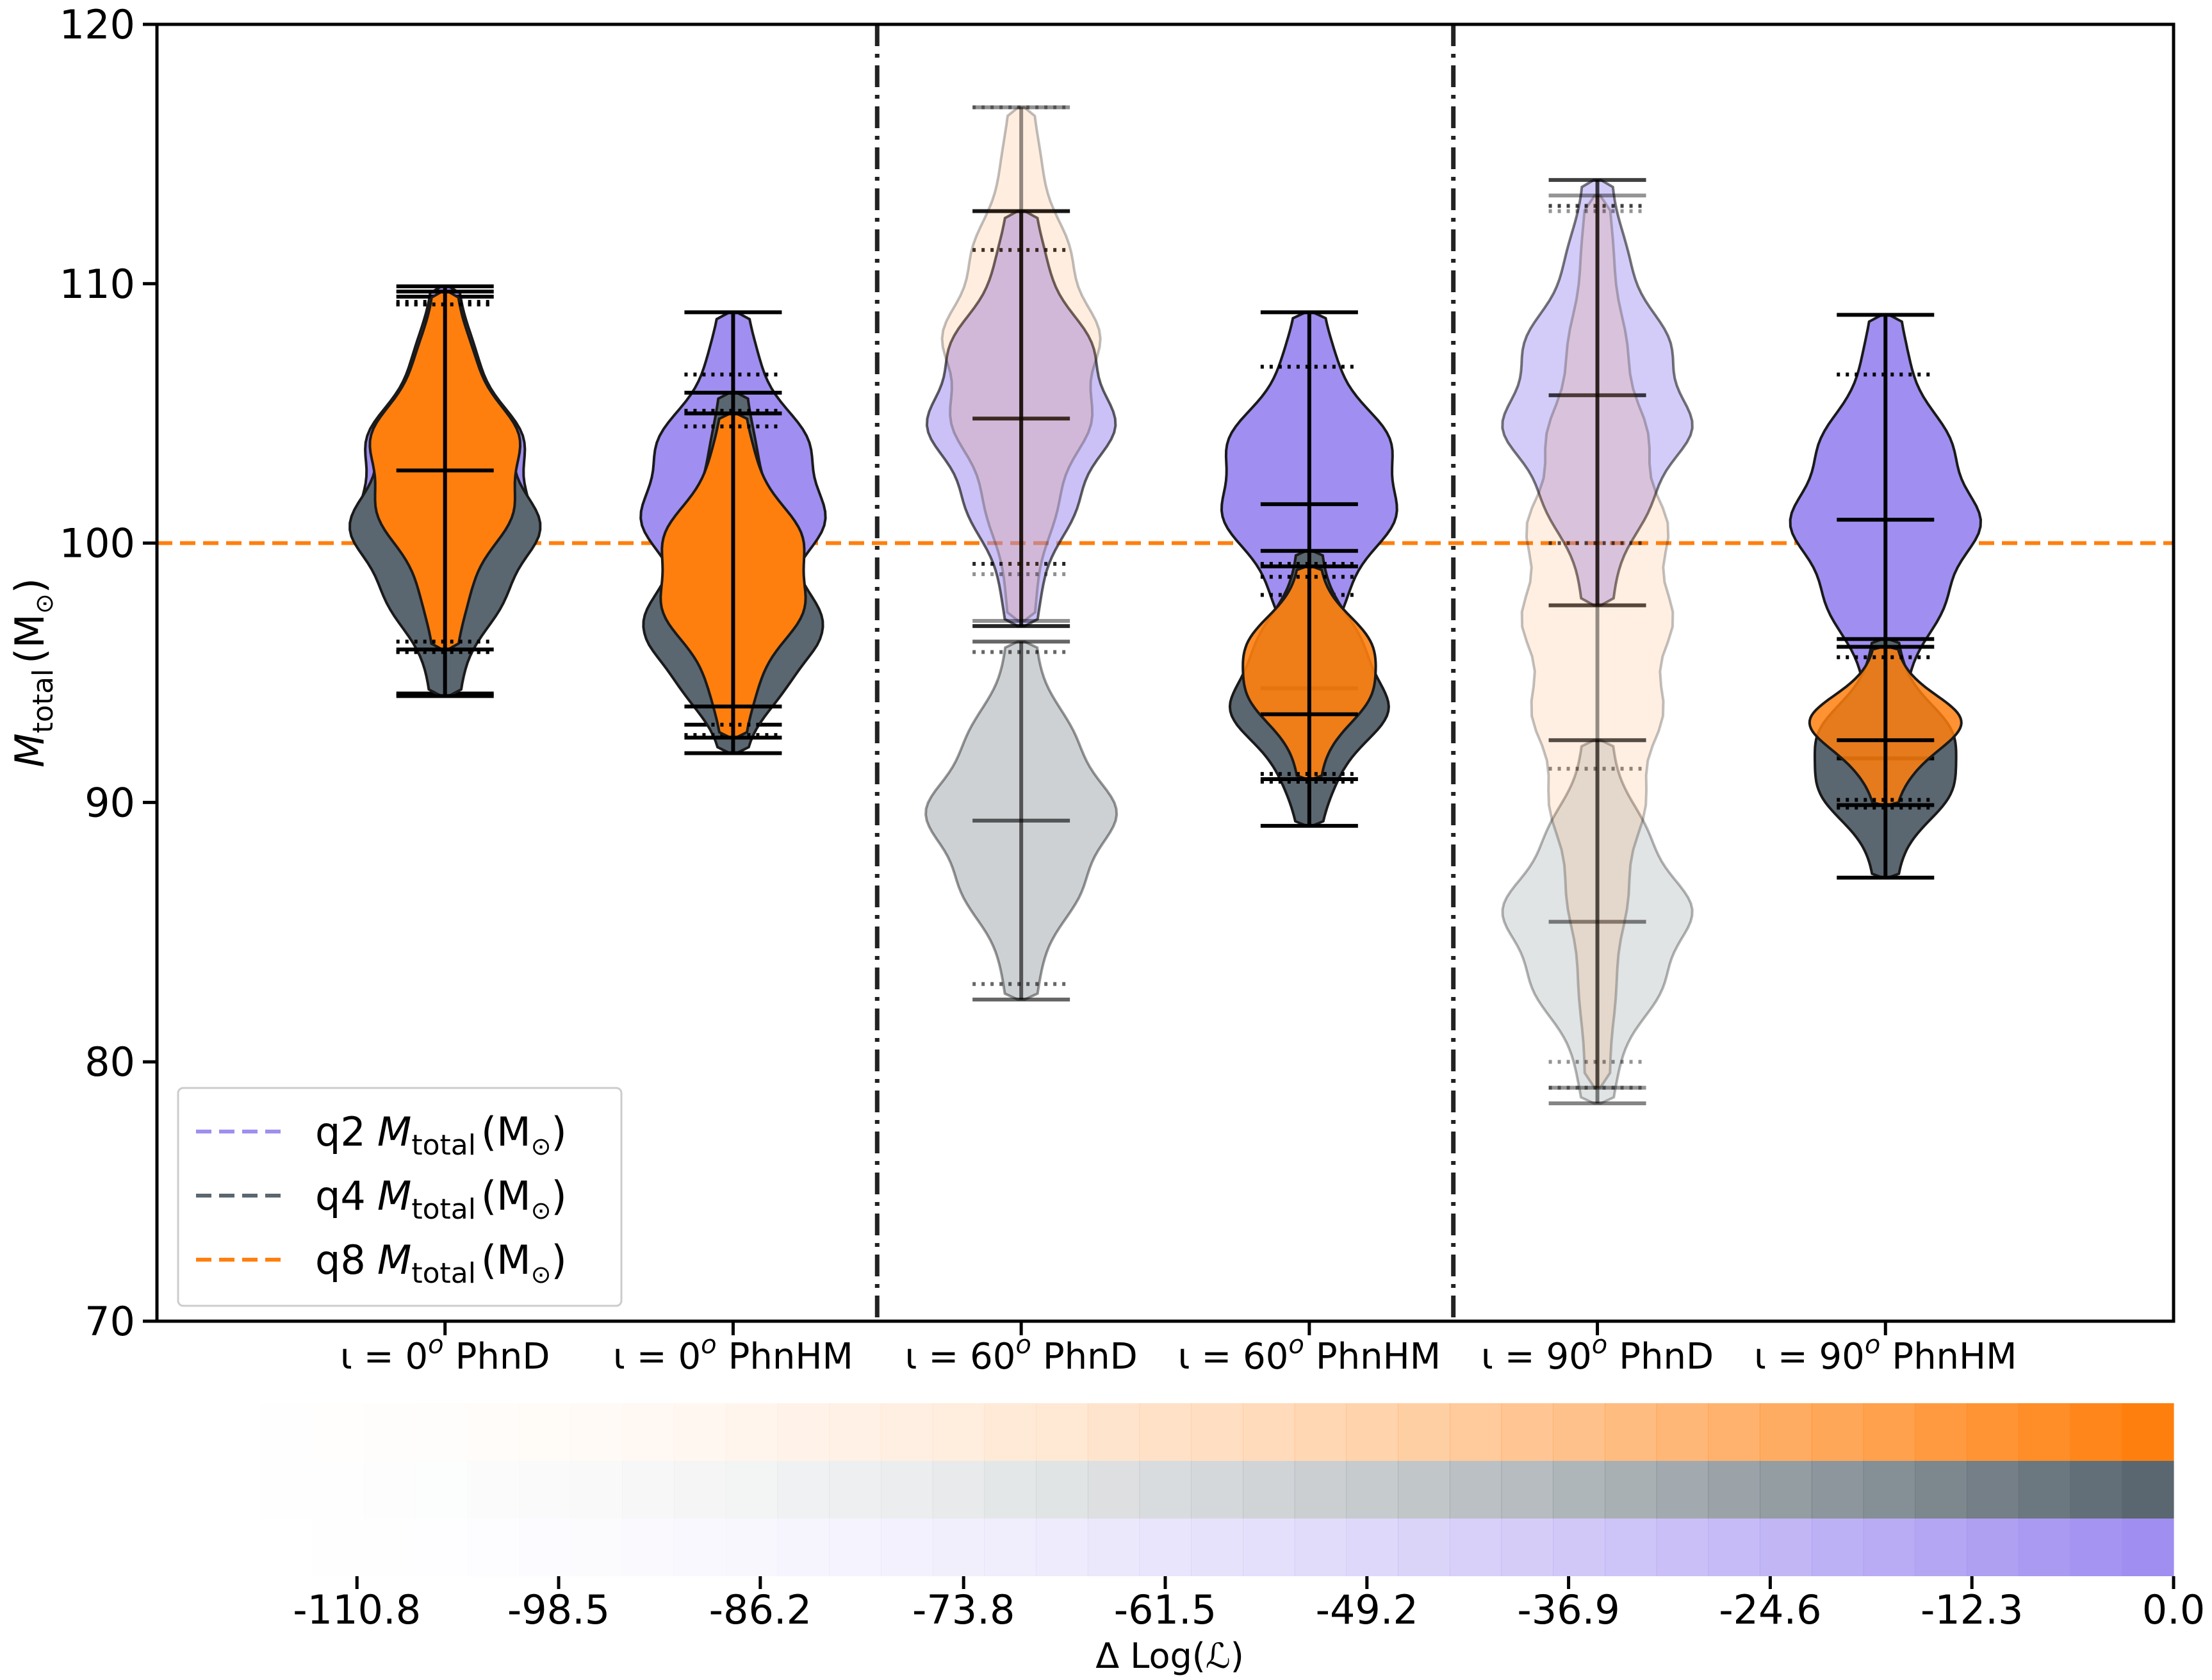 This screenshot has width=2212, height=1680. I want to click on legend: q2 Mtotal (M⊙) q4 Mtotal (M⊙) q8 Mtotal (M⊙), so click(400, 1197).